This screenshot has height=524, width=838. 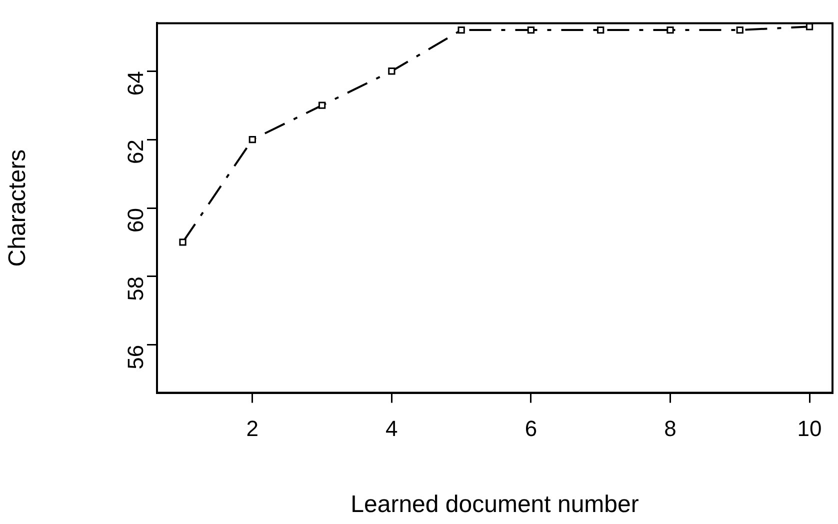 What do you see at coordinates (135, 357) in the screenshot?
I see `y-tick-label: 56` at bounding box center [135, 357].